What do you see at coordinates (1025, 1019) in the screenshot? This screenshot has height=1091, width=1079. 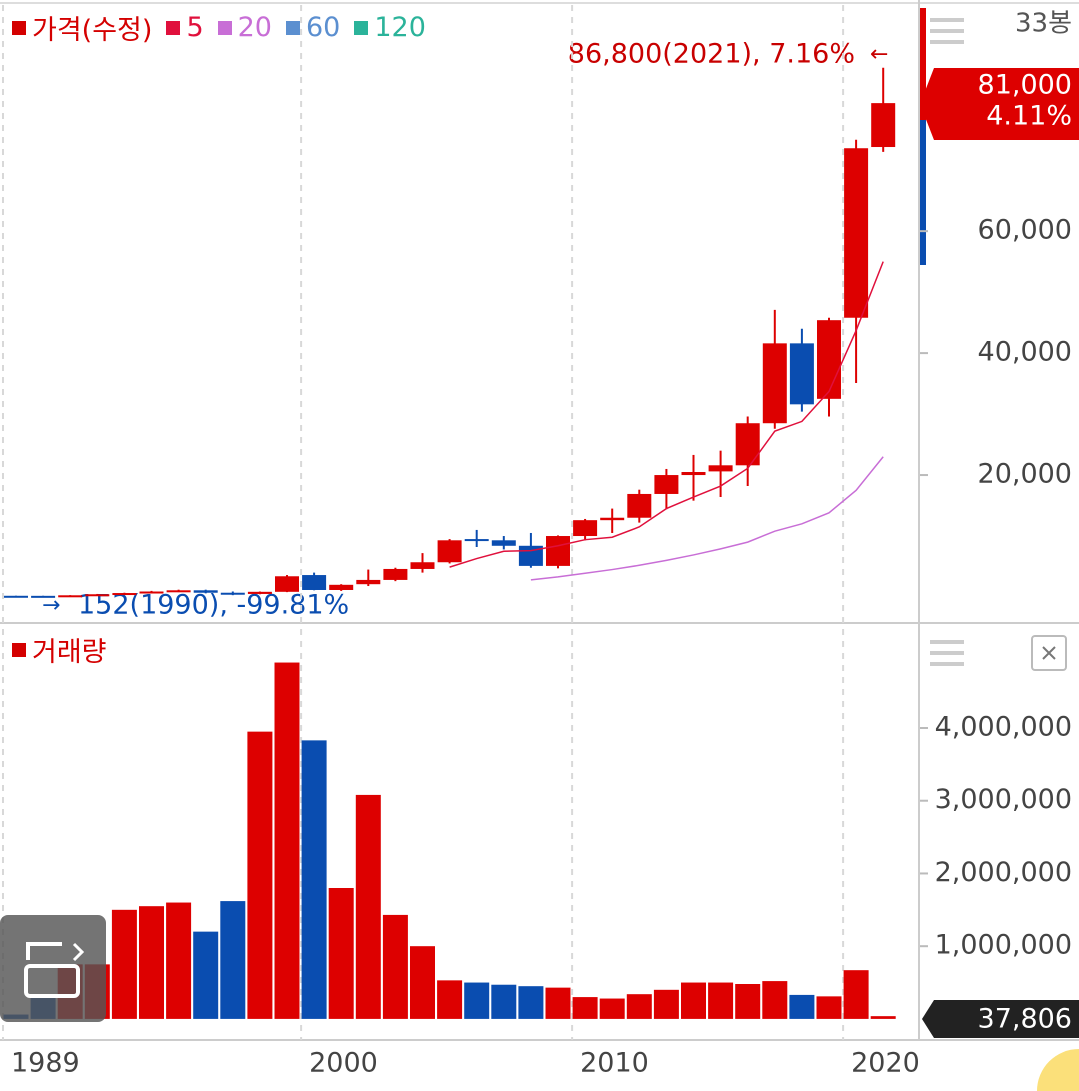 I see `last-volume: 37,806` at bounding box center [1025, 1019].